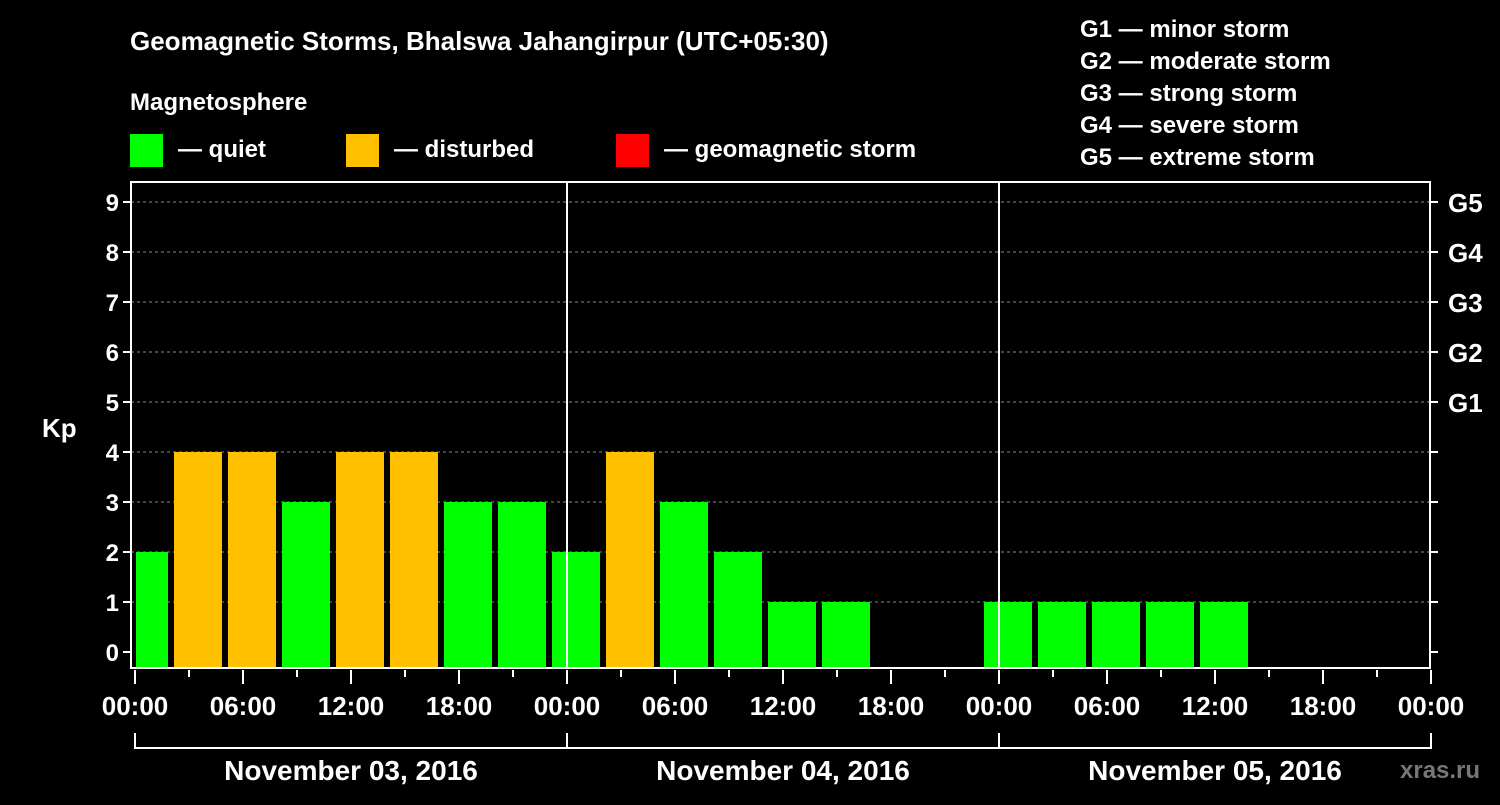 Image resolution: width=1500 pixels, height=805 pixels. Describe the element at coordinates (790, 149) in the screenshot. I see `legend-label: — geomagnetic storm` at that location.